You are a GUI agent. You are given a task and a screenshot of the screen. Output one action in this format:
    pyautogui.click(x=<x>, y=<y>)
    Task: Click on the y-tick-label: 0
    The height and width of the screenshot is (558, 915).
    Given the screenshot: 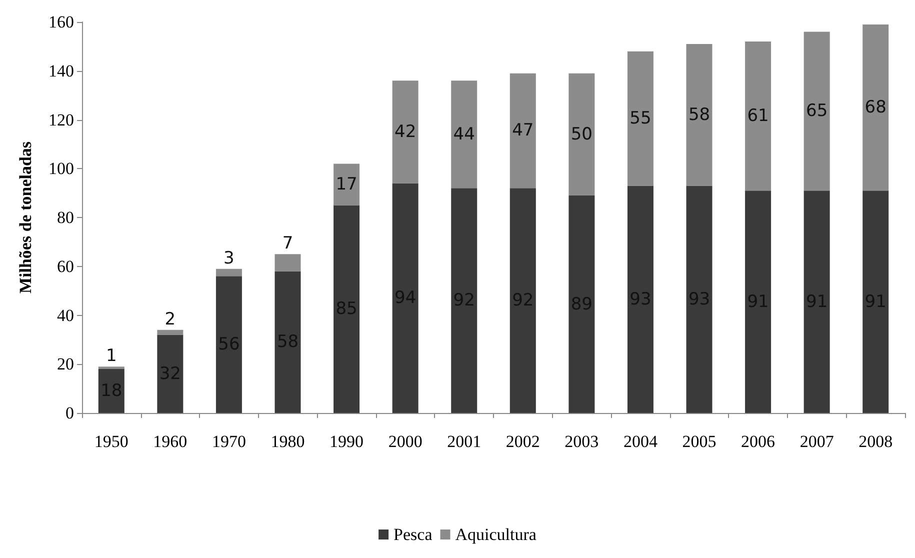 What is the action you would take?
    pyautogui.click(x=70, y=413)
    